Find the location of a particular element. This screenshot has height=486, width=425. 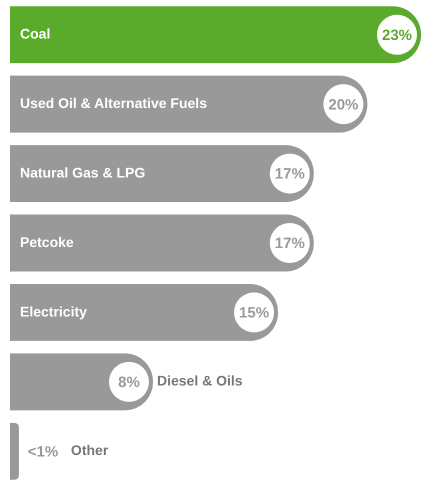

y-tick-label: Used Oil & Alternative Fuels is located at coordinates (114, 103).